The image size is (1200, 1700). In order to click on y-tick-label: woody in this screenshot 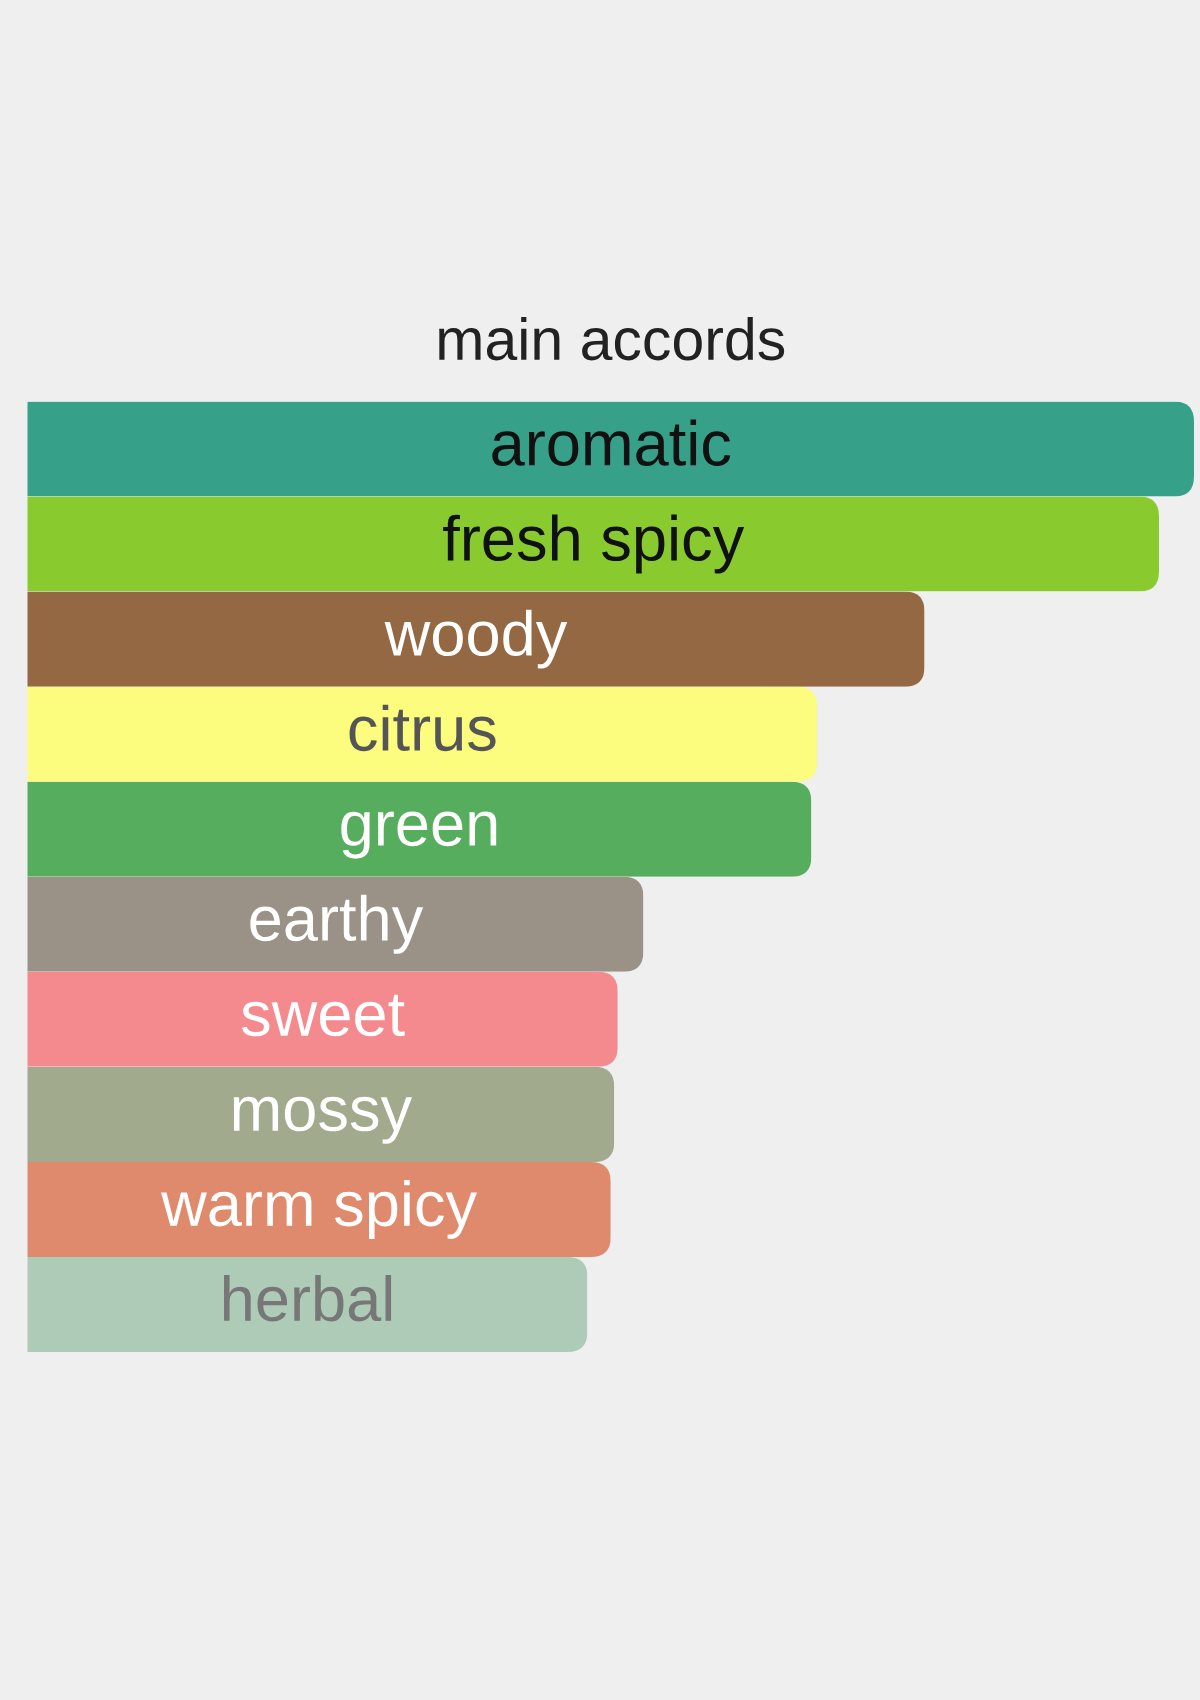, I will do `click(476, 639)`.